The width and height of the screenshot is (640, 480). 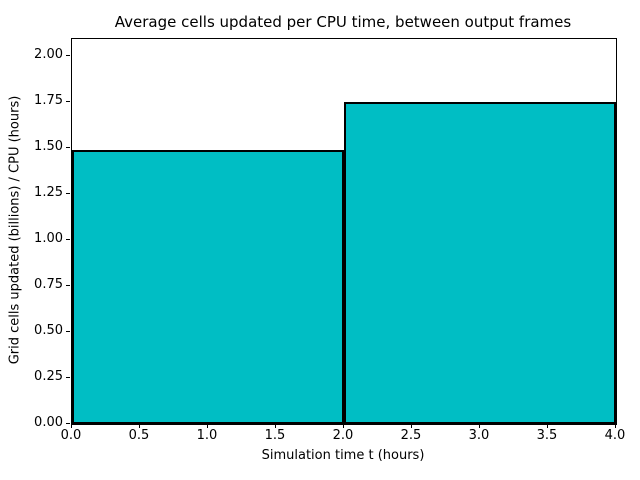 What do you see at coordinates (615, 435) in the screenshot?
I see `x-tick-label: 4.0` at bounding box center [615, 435].